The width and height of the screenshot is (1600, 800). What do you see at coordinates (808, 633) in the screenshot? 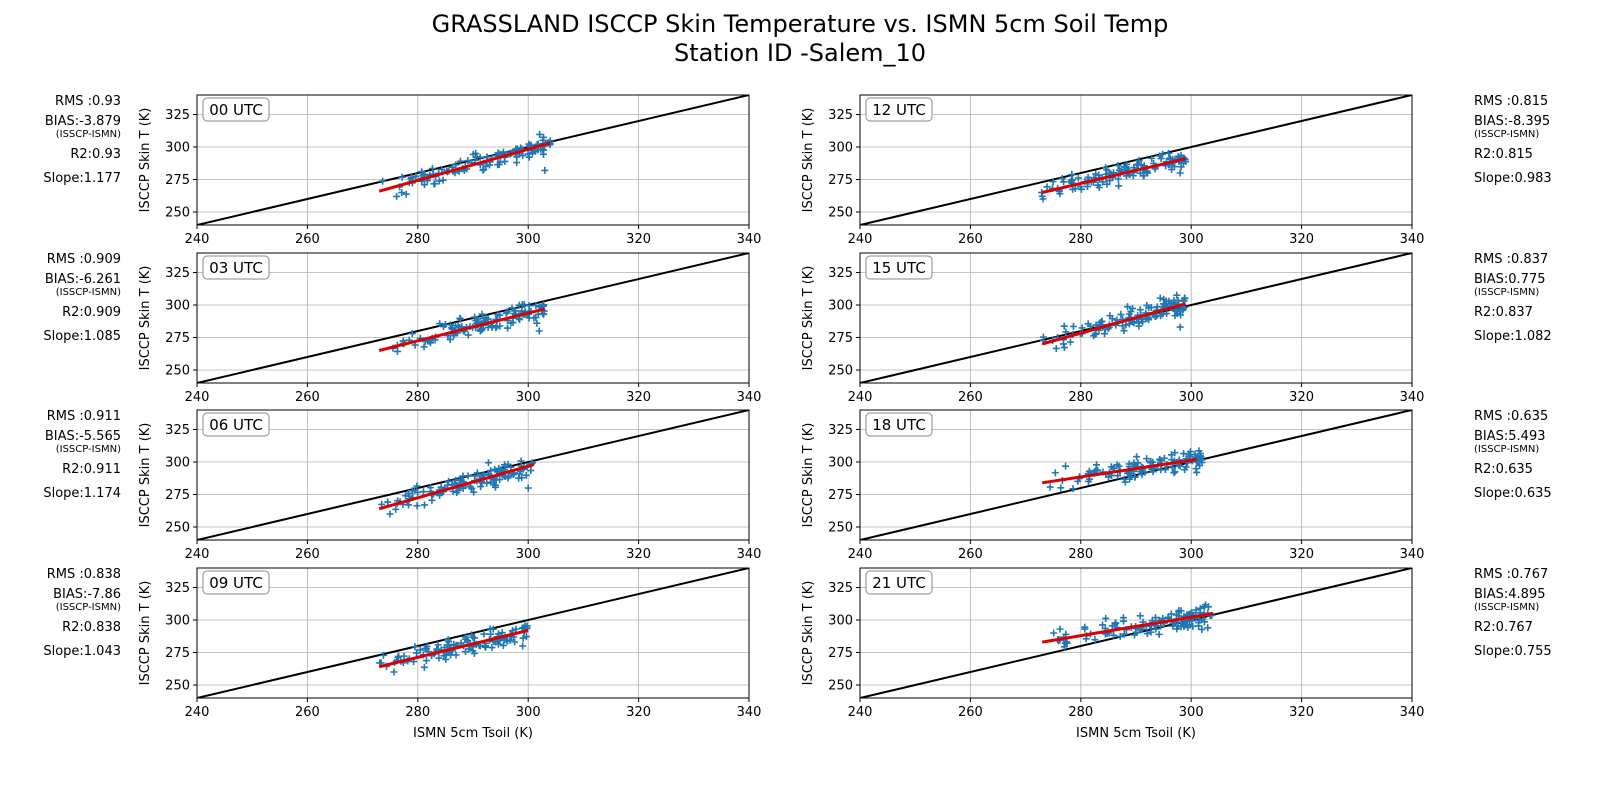
I see `y-axis-label: ISCCP Skin T (K)` at bounding box center [808, 633].